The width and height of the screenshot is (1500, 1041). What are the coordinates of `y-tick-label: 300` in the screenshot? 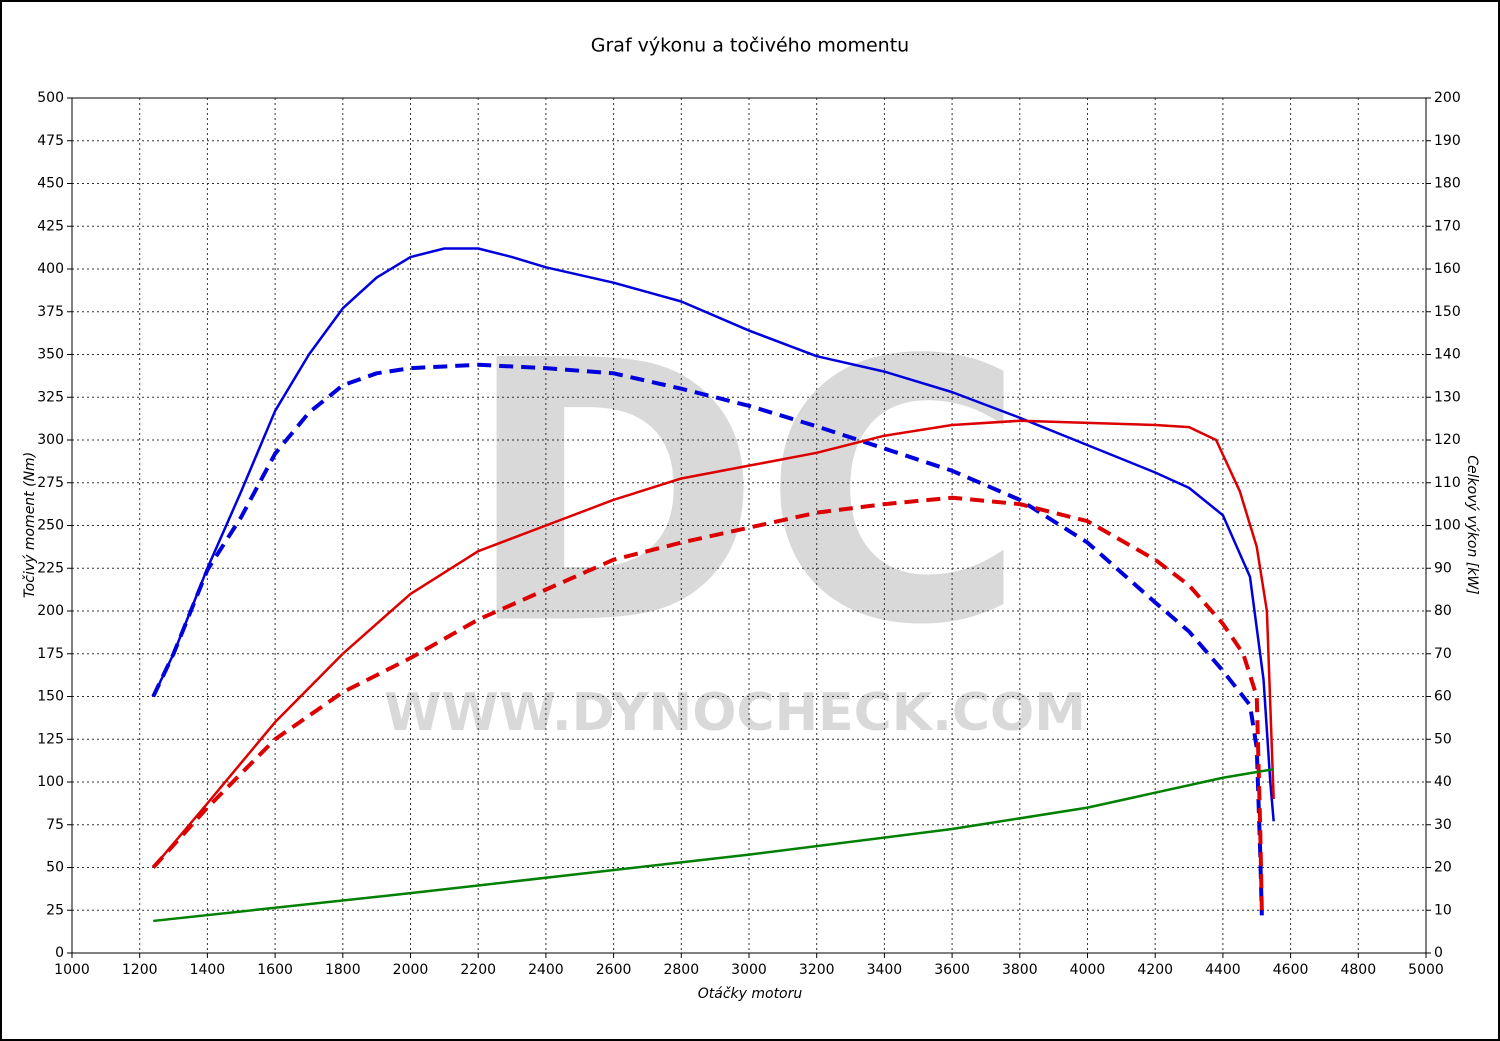 It's located at (50, 440).